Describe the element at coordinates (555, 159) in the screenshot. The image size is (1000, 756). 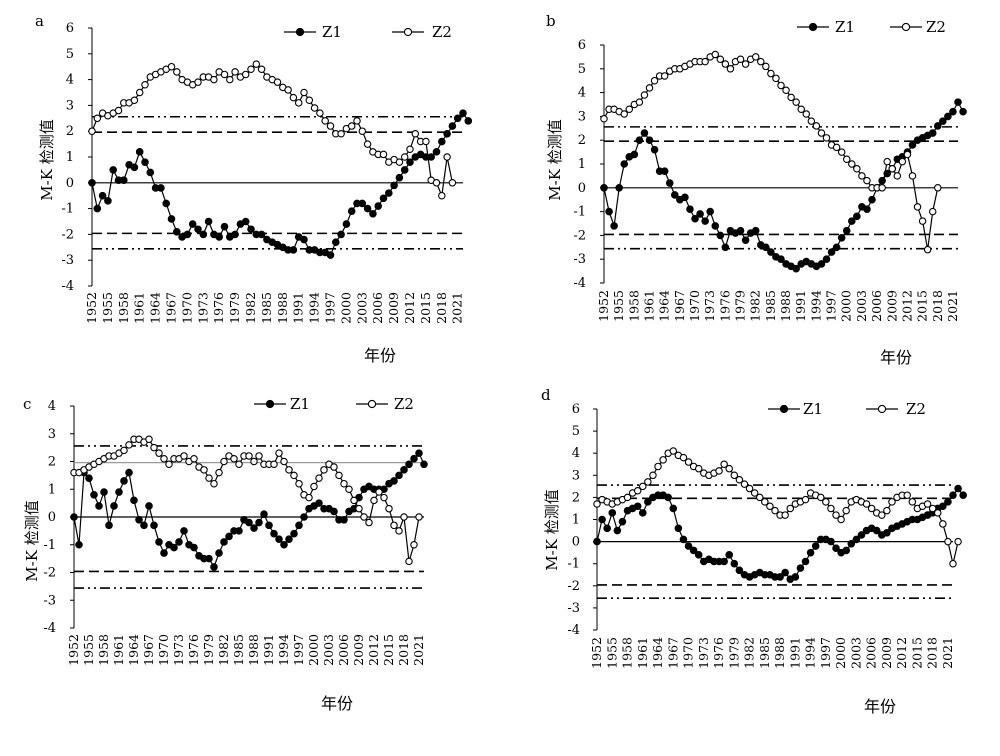
I see `ylabel-b: M-K 检测值` at that location.